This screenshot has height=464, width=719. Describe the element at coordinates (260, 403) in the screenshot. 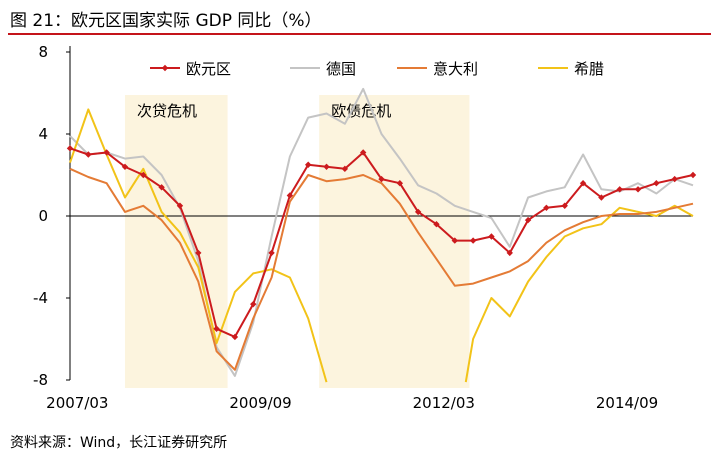

I see `x-tick-label: 2009/09` at that location.